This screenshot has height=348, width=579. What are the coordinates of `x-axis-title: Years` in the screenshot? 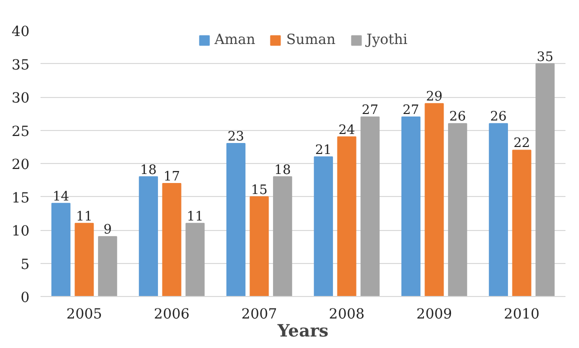 It's located at (302, 332).